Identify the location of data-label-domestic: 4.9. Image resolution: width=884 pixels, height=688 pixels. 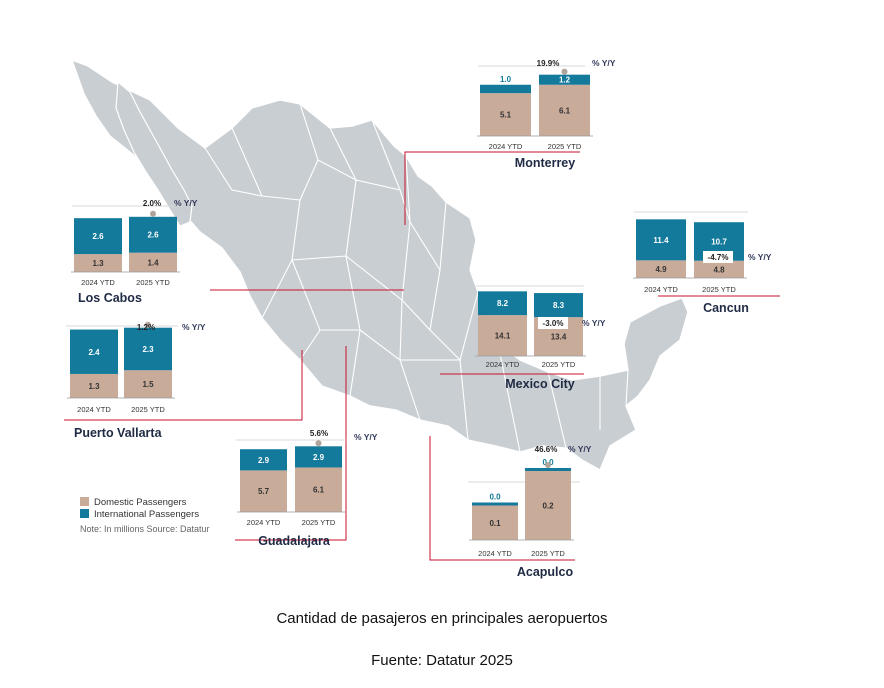
(661, 269).